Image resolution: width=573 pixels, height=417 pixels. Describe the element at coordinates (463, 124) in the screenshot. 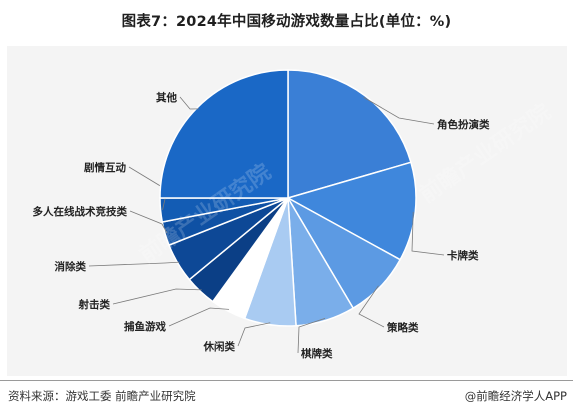

I see `slice-label: 角色扮演类` at that location.